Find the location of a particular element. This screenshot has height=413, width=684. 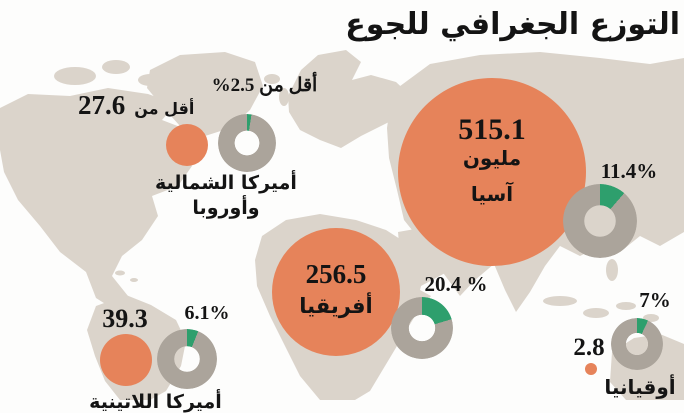

landmass-uk is located at coordinates (284, 97).